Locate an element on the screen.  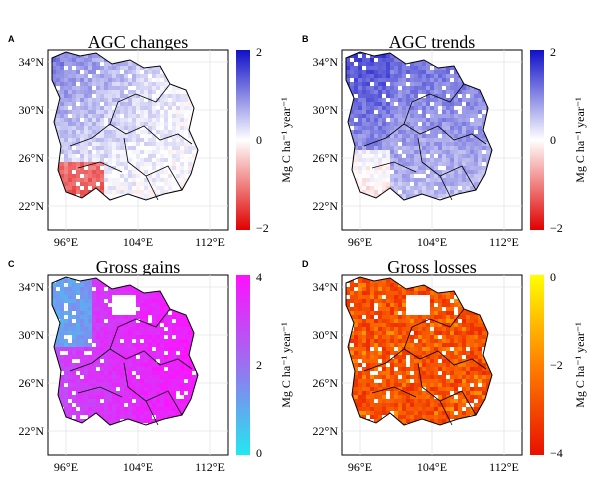
colorbar-label: Mg C ha⁻¹ year⁻¹ is located at coordinates (286, 365).